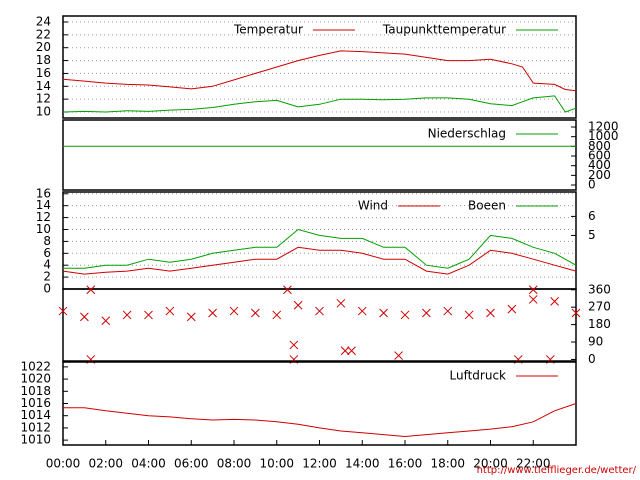  What do you see at coordinates (477, 376) in the screenshot?
I see `legend-label: Luftdruck` at bounding box center [477, 376].